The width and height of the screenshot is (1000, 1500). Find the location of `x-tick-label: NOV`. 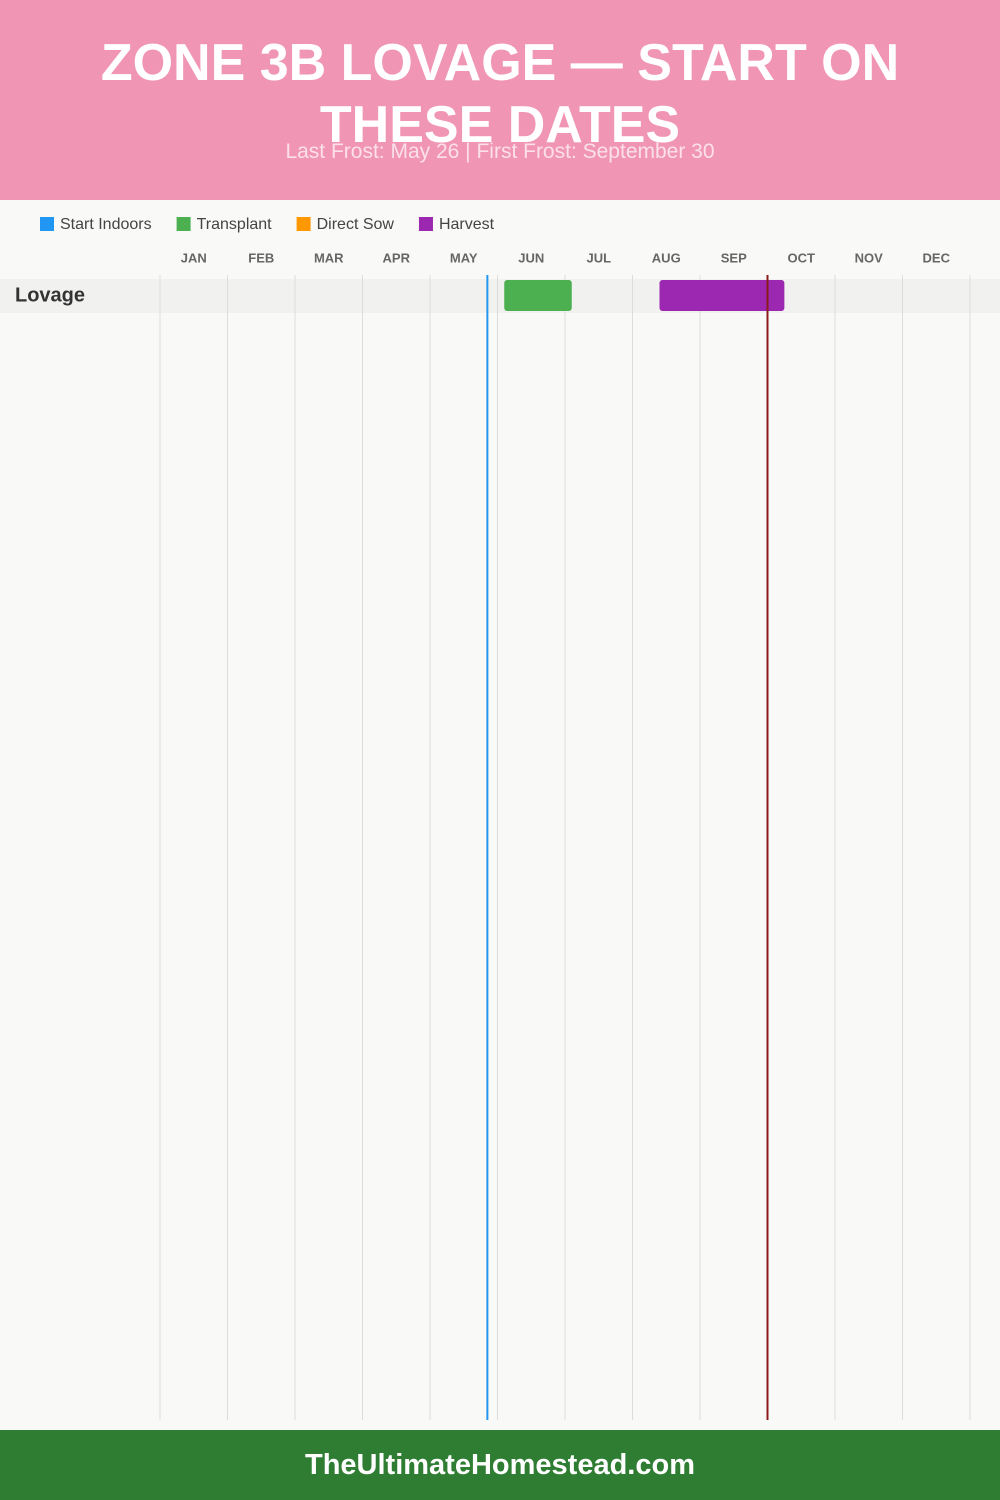

x-tick-label: NOV is located at coordinates (869, 257).